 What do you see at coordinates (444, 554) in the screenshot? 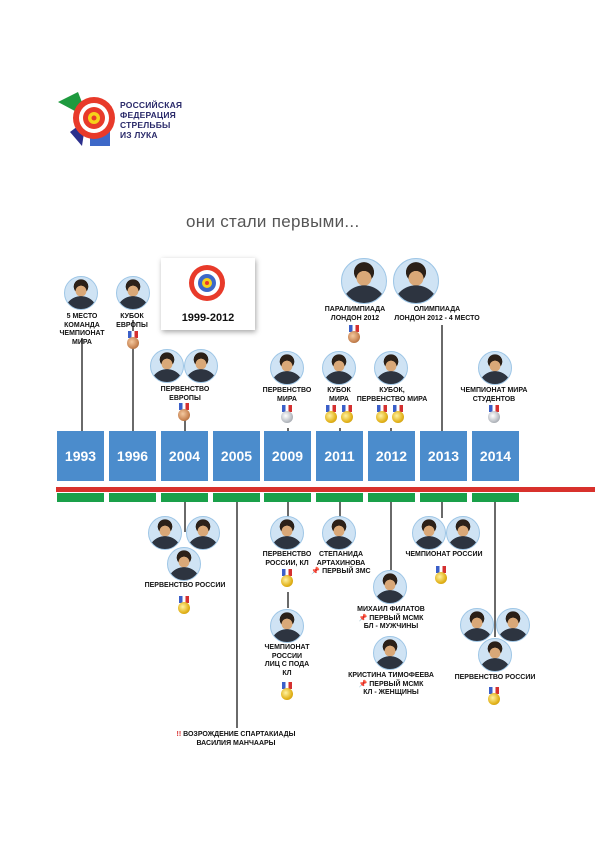
I see `event-label-2013-bottom: ЧЕМПИОНАТ РОССИИ` at bounding box center [444, 554].